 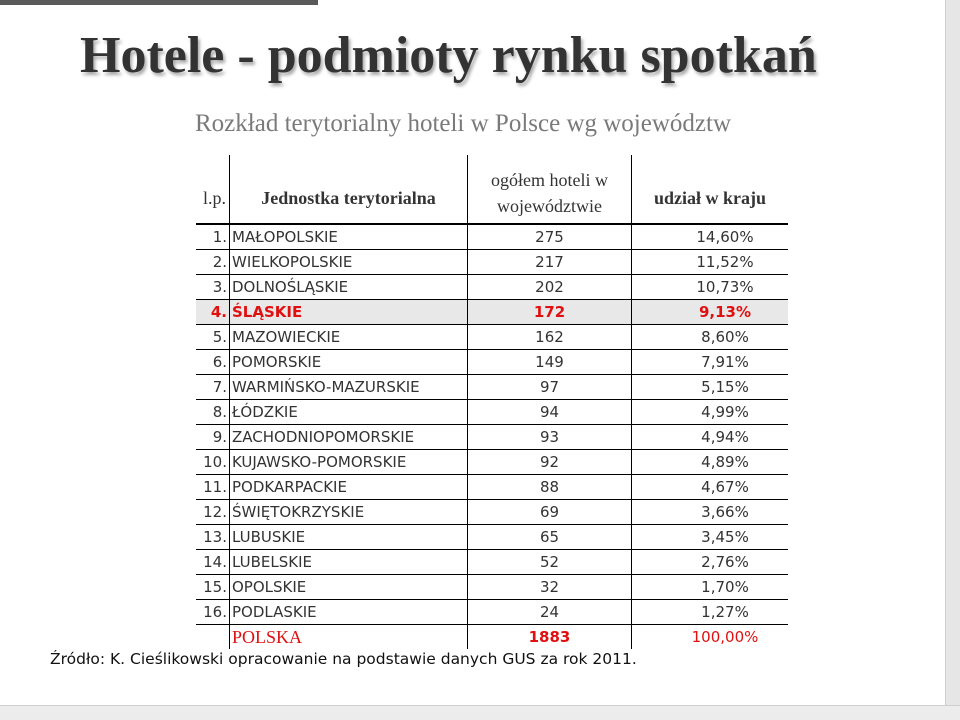 I want to click on row-name: ŚLĄSKIE, so click(x=348, y=312).